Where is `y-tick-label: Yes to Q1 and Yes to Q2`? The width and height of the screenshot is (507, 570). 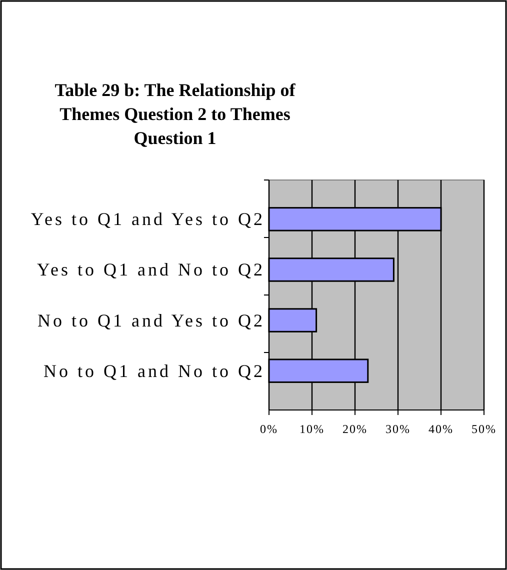
y-tick-label: Yes to Q1 and Yes to Q2 is located at coordinates (147, 219).